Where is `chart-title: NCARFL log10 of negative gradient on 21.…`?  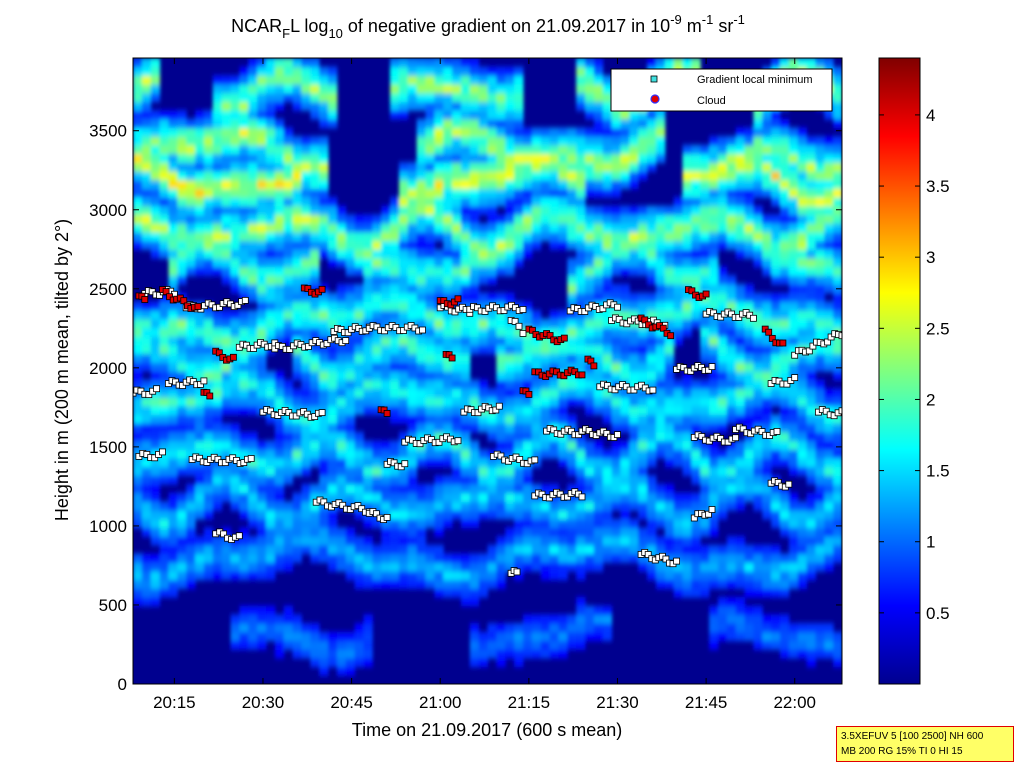
chart-title: NCARFL log10 of negative gradient on 21.… is located at coordinates (488, 26).